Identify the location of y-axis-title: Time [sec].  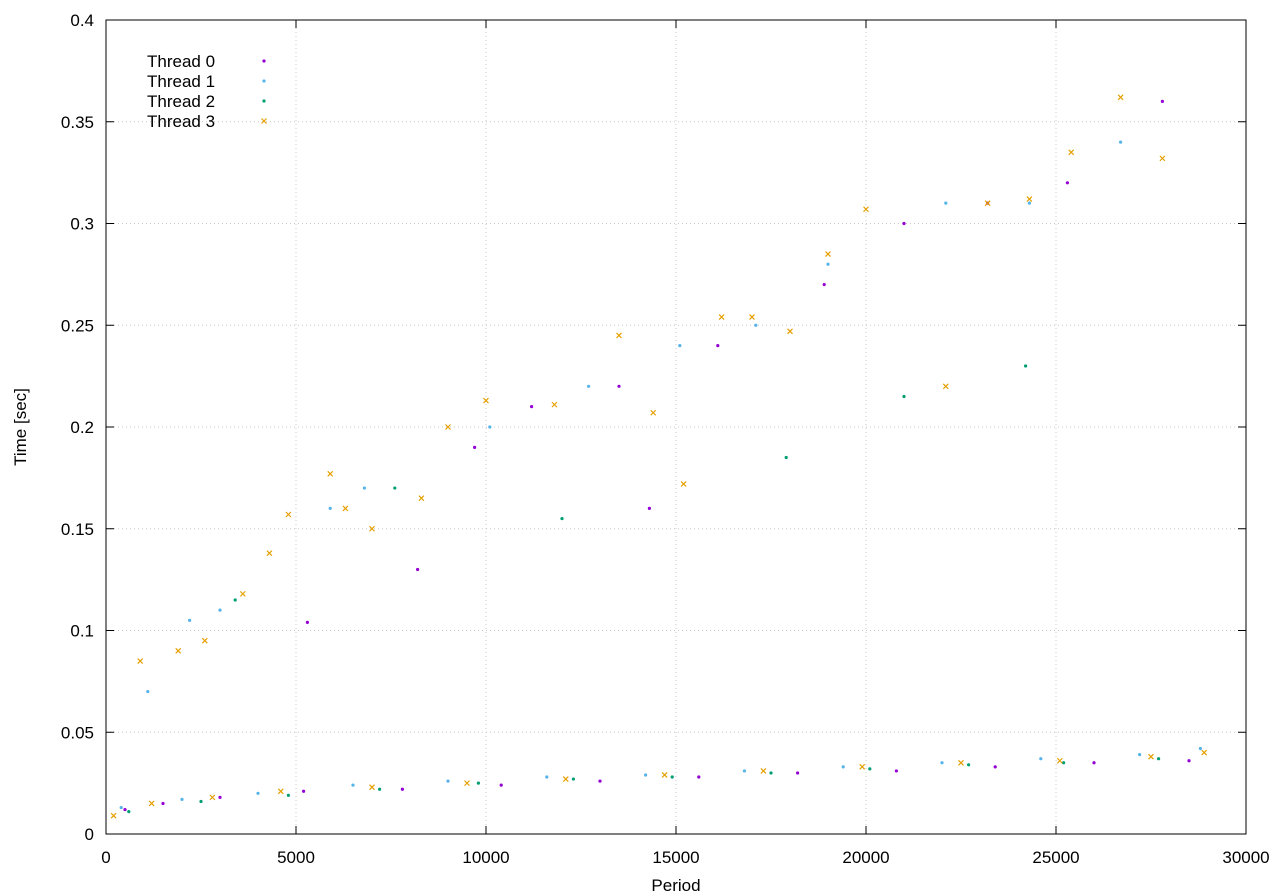
(20, 427).